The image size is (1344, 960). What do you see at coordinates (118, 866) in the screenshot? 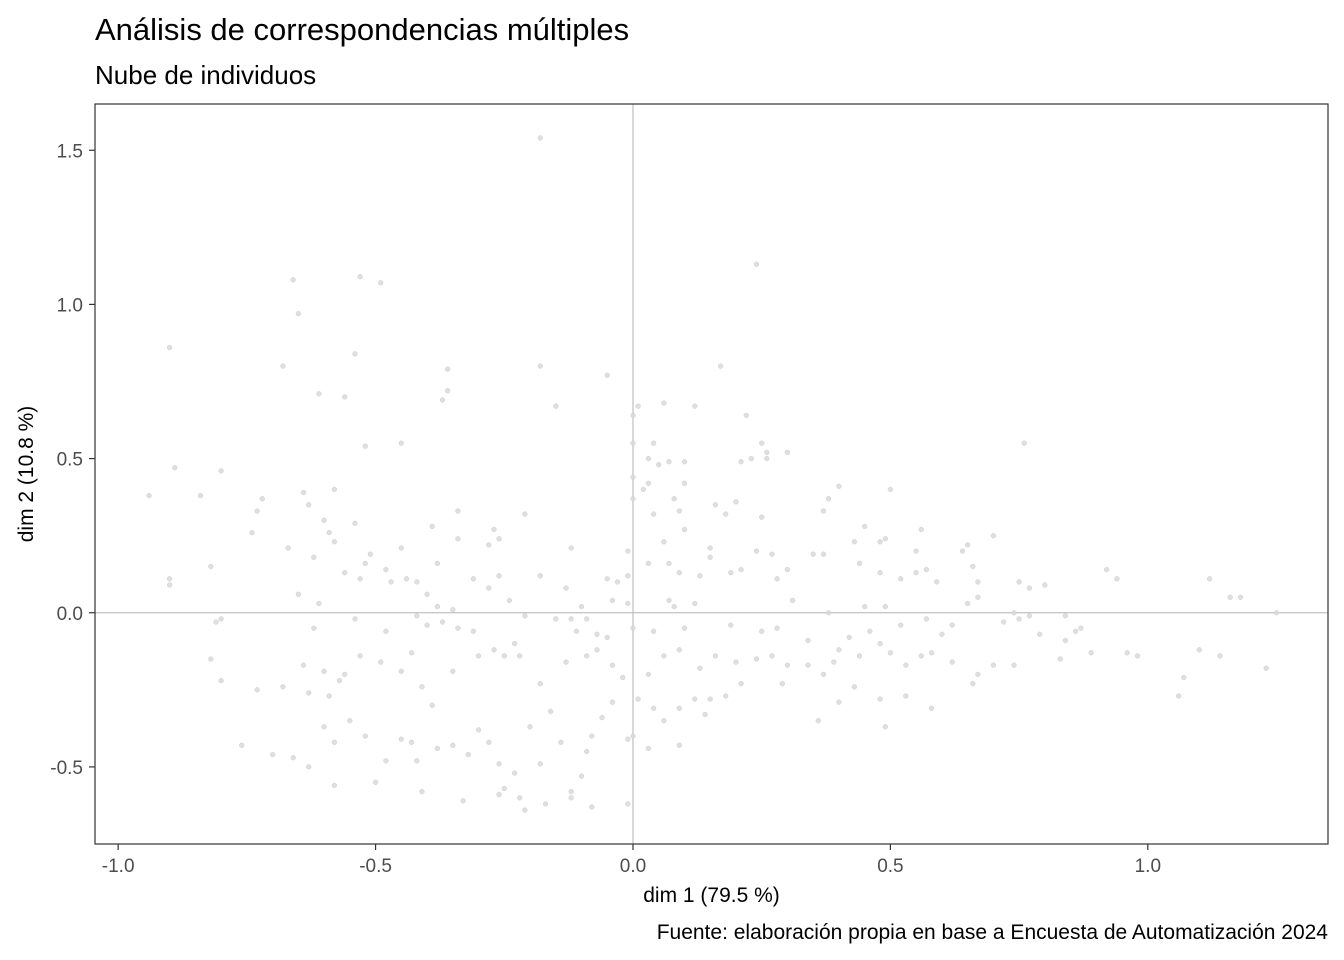
I see `x-tick-label: -1.0` at bounding box center [118, 866].